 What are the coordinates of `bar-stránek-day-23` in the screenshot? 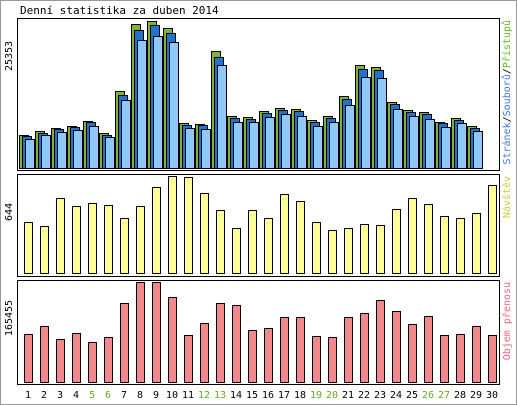 It's located at (382, 123).